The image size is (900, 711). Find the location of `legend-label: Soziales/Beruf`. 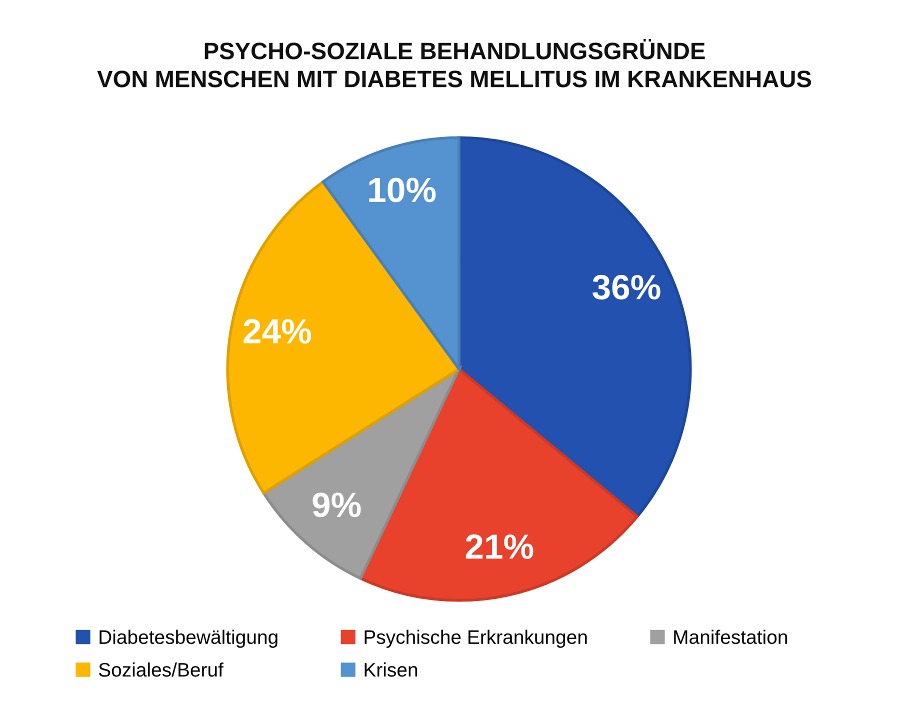

legend-label: Soziales/Beruf is located at coordinates (161, 669).